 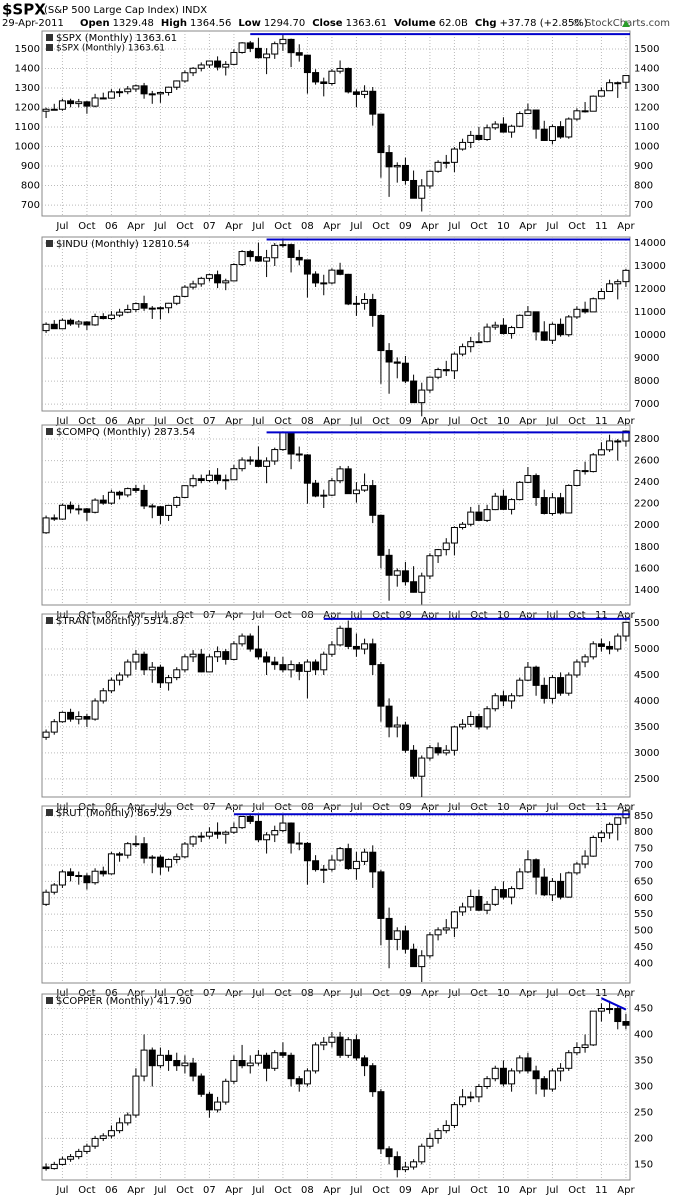 What do you see at coordinates (120, 621) in the screenshot?
I see `panel-title: $TRAN (Monthly) 5514.87` at bounding box center [120, 621].